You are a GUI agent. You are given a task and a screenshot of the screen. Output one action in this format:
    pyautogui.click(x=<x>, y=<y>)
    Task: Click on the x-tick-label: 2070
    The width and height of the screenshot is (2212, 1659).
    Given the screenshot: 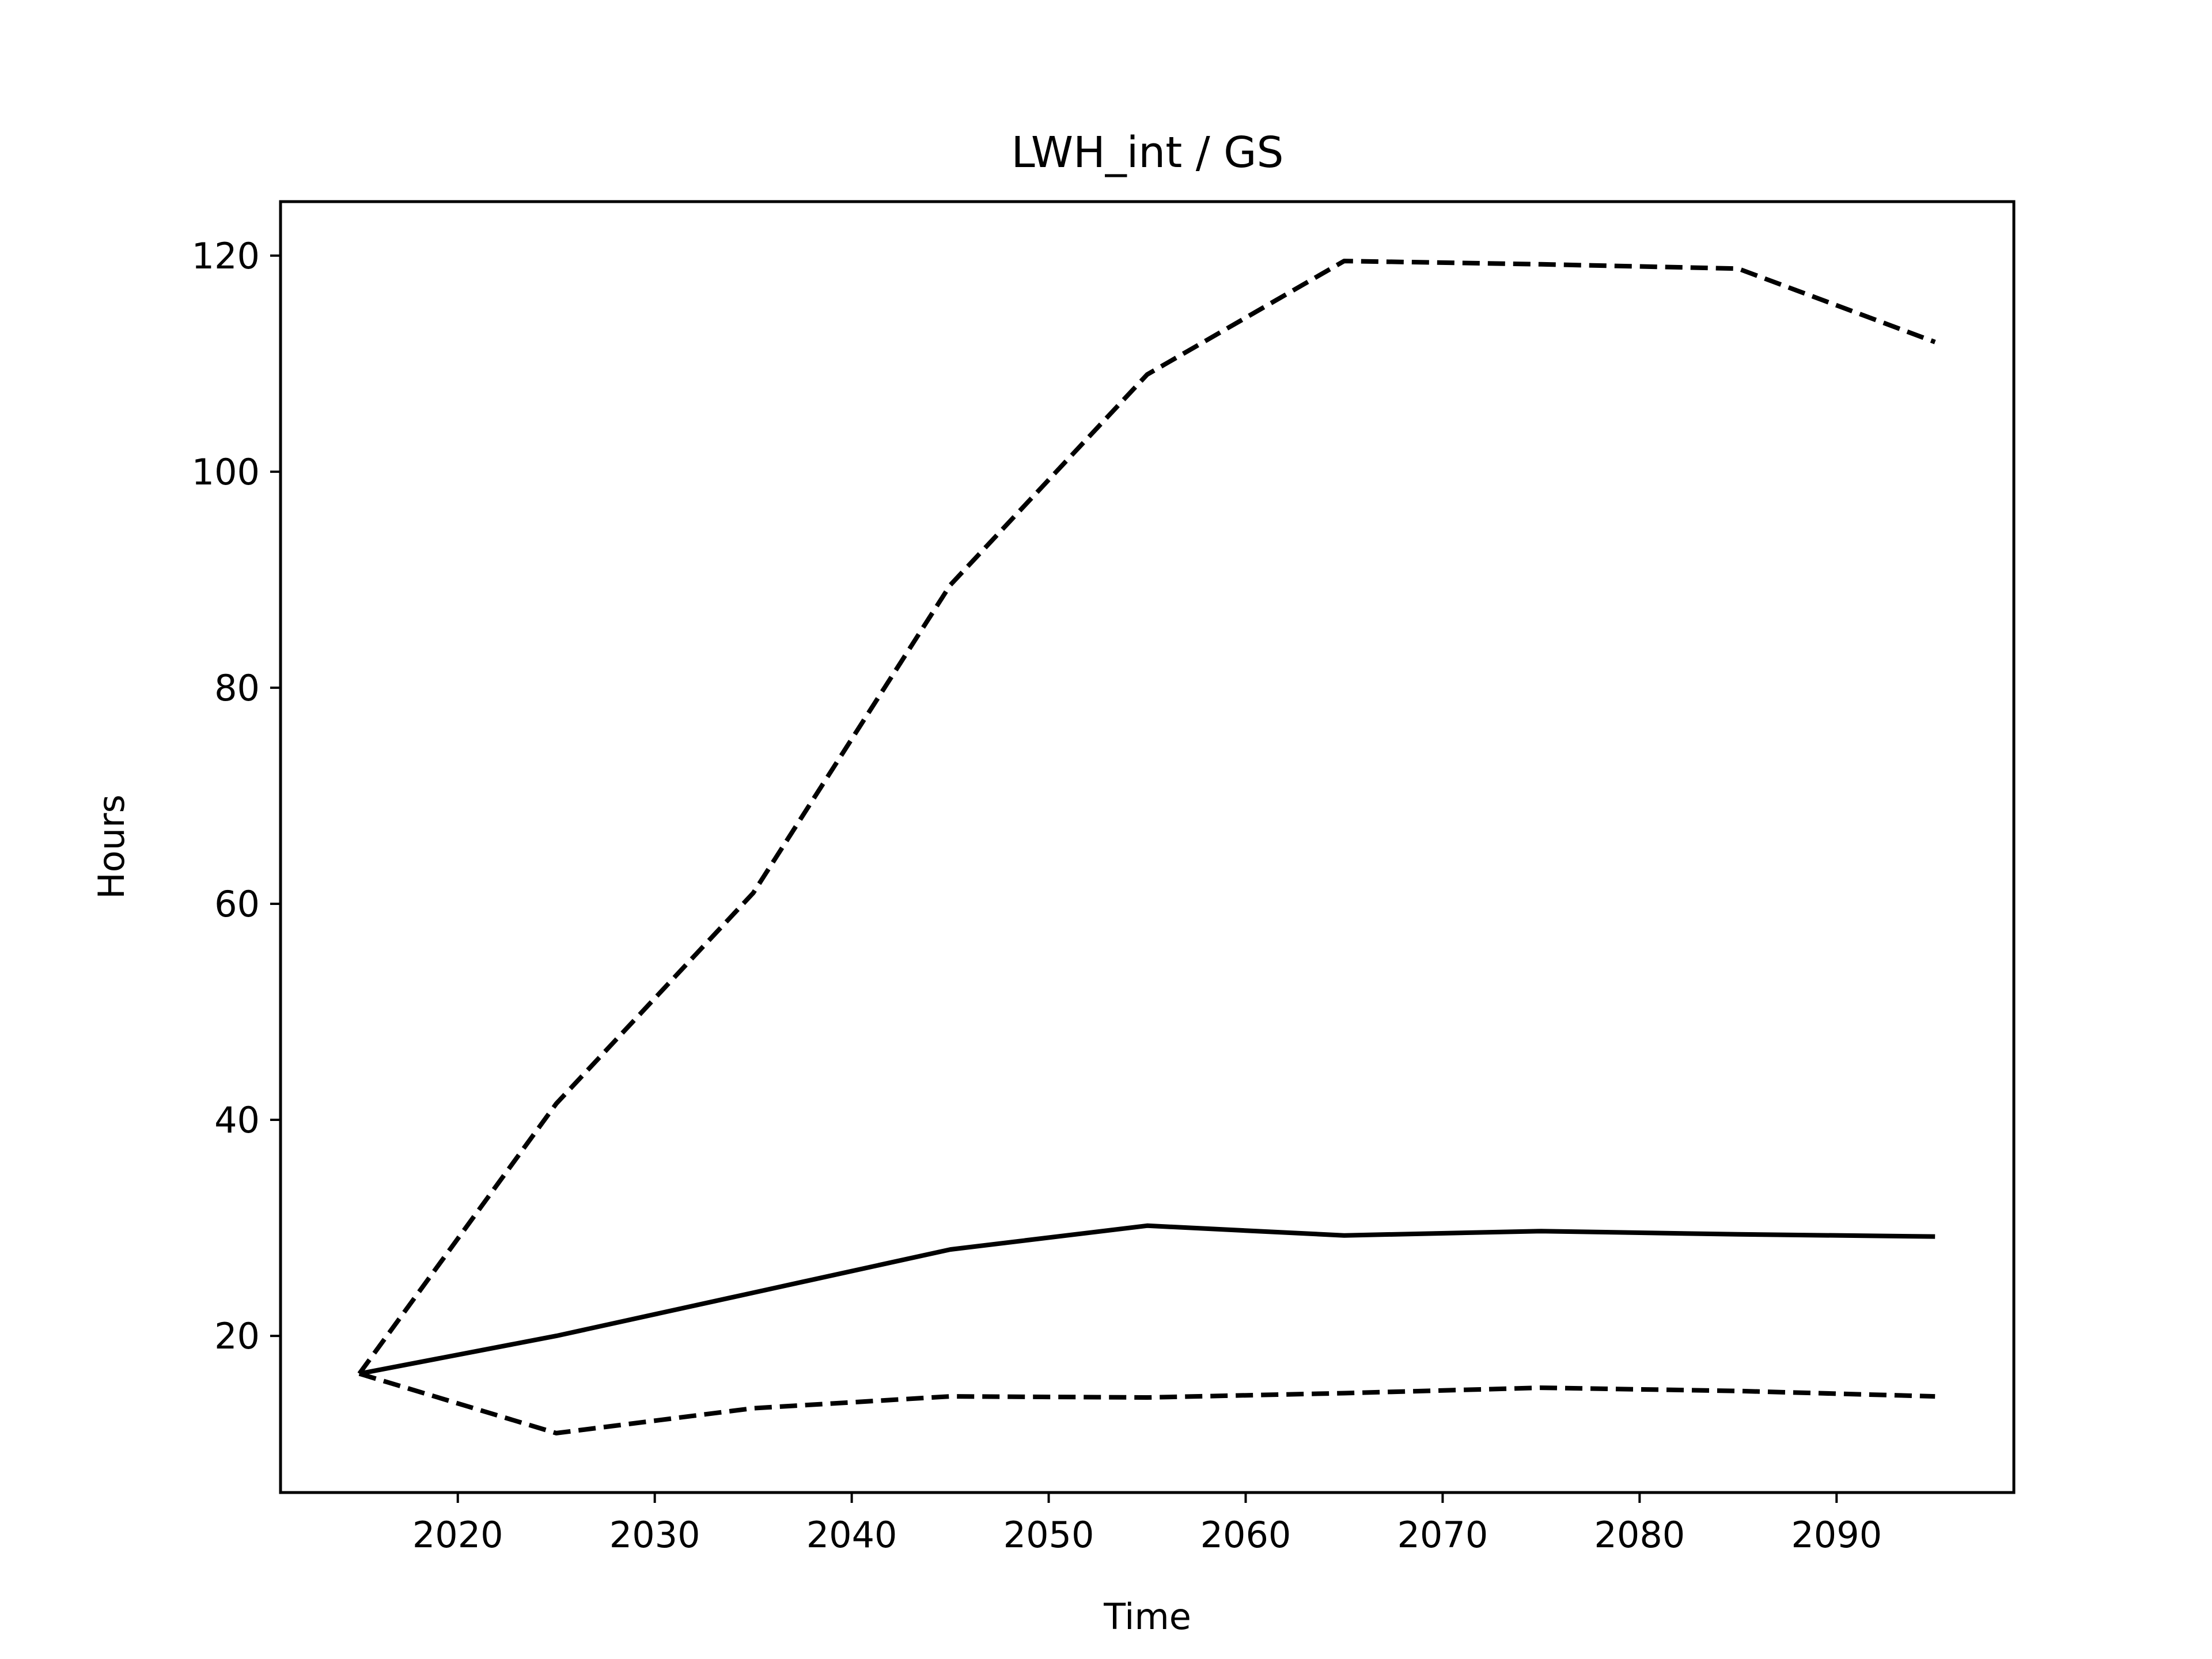 What is the action you would take?
    pyautogui.click(x=1443, y=1535)
    